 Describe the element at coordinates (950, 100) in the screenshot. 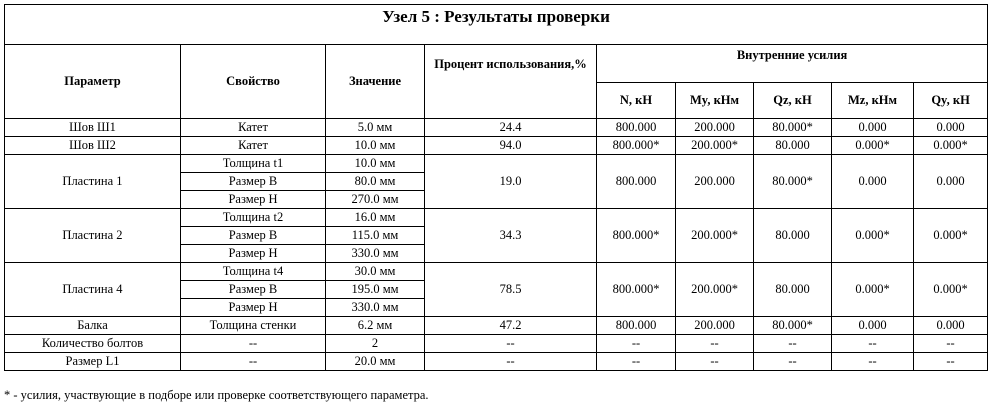

I see `header-force-4: Qy, кН` at that location.